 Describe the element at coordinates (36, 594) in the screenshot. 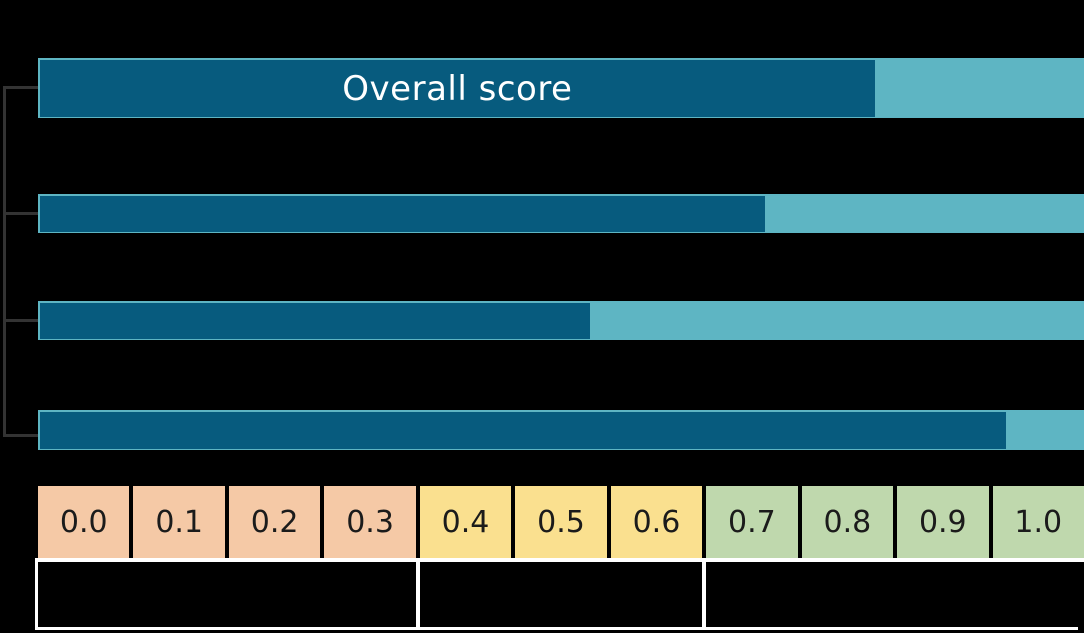

I see `table-left-gridline` at that location.